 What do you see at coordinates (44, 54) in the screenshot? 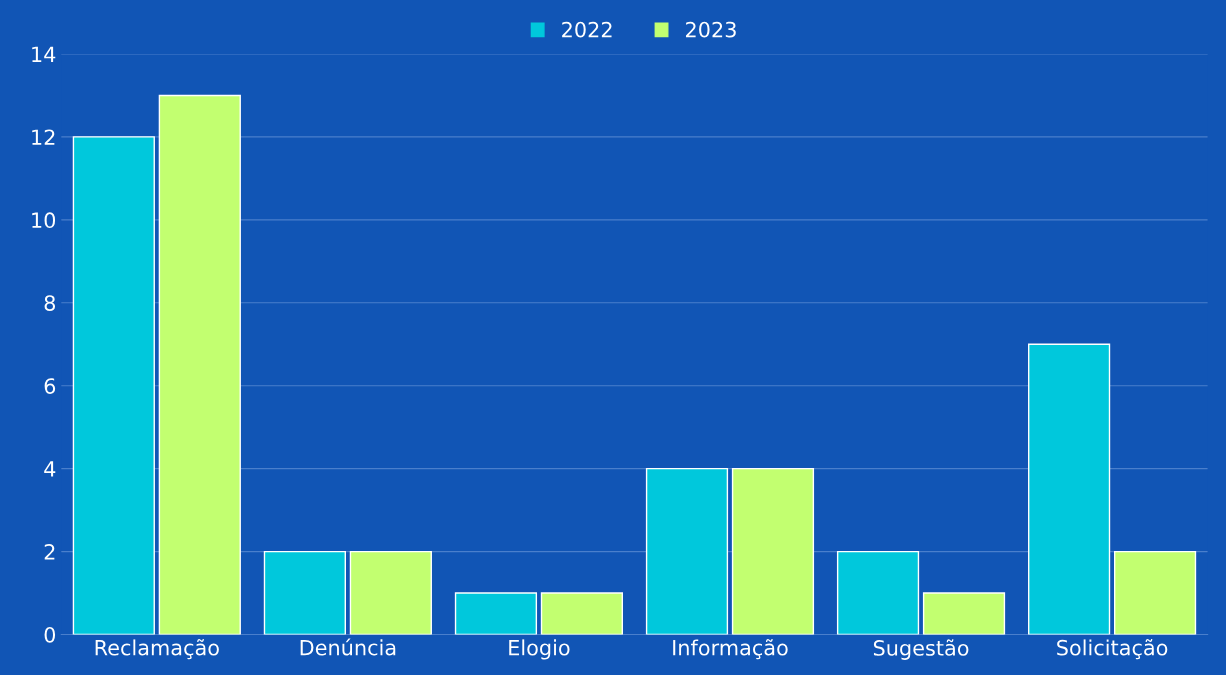
I see `y-tick-label: 14` at bounding box center [44, 54].